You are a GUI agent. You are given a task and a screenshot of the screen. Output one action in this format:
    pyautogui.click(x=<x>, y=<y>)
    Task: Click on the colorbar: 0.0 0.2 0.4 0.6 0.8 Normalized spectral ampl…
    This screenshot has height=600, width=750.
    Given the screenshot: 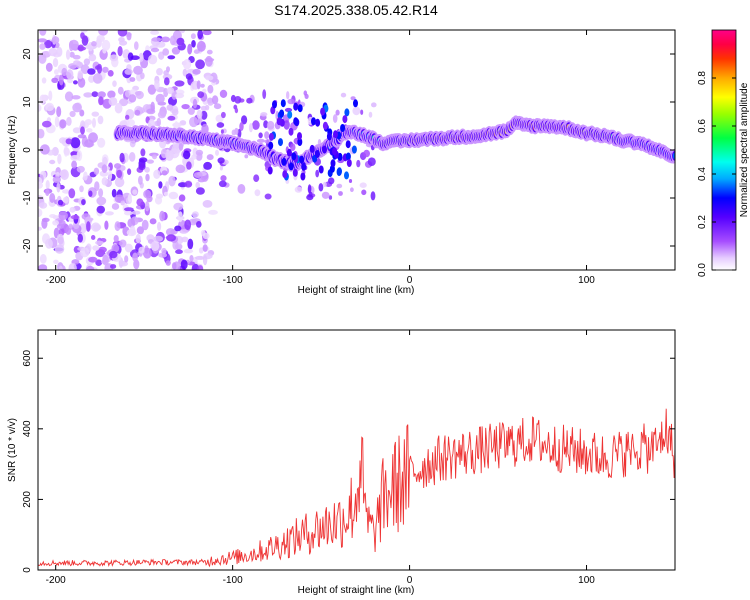 What is the action you would take?
    pyautogui.click(x=723, y=153)
    